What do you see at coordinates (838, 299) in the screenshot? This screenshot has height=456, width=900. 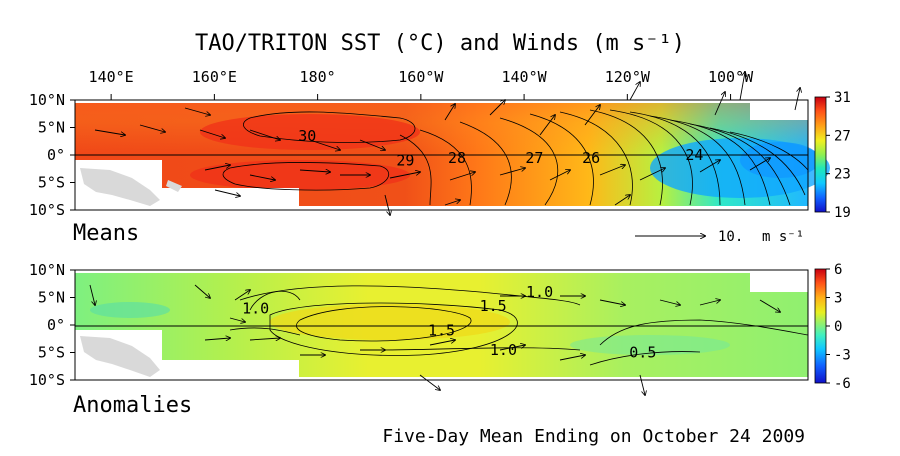 I see `anomalies-colorbar-tick-label: 3` at bounding box center [838, 299].